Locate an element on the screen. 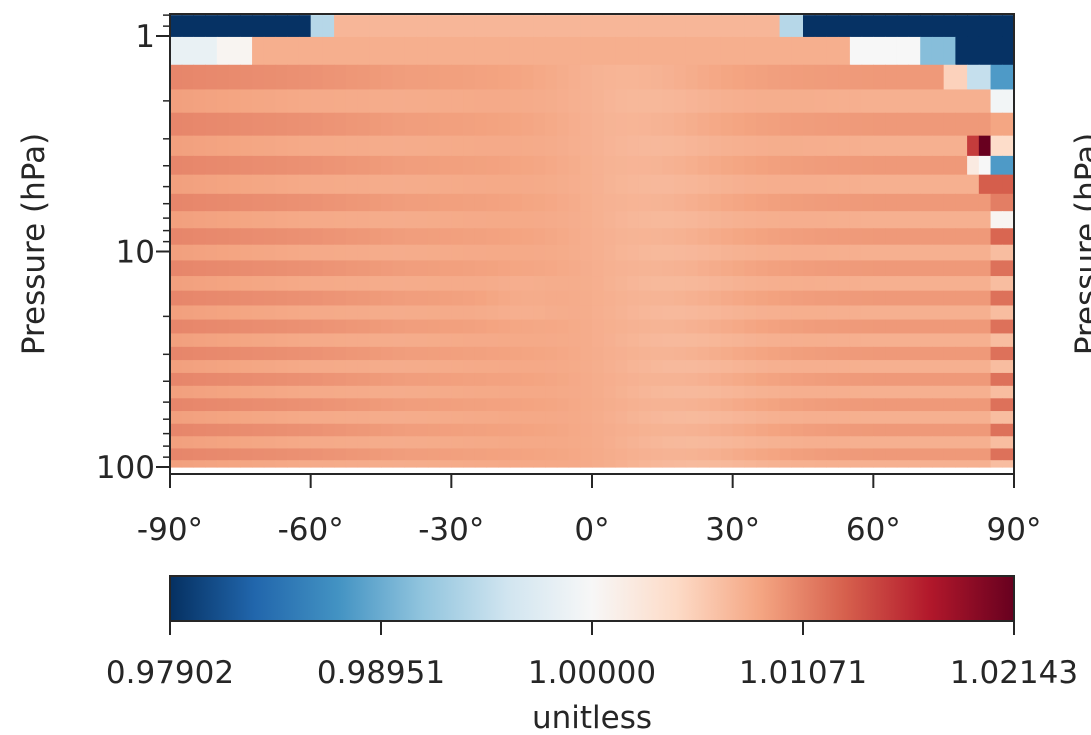 The width and height of the screenshot is (1091, 735). x-tick-label: 60° is located at coordinates (873, 530).